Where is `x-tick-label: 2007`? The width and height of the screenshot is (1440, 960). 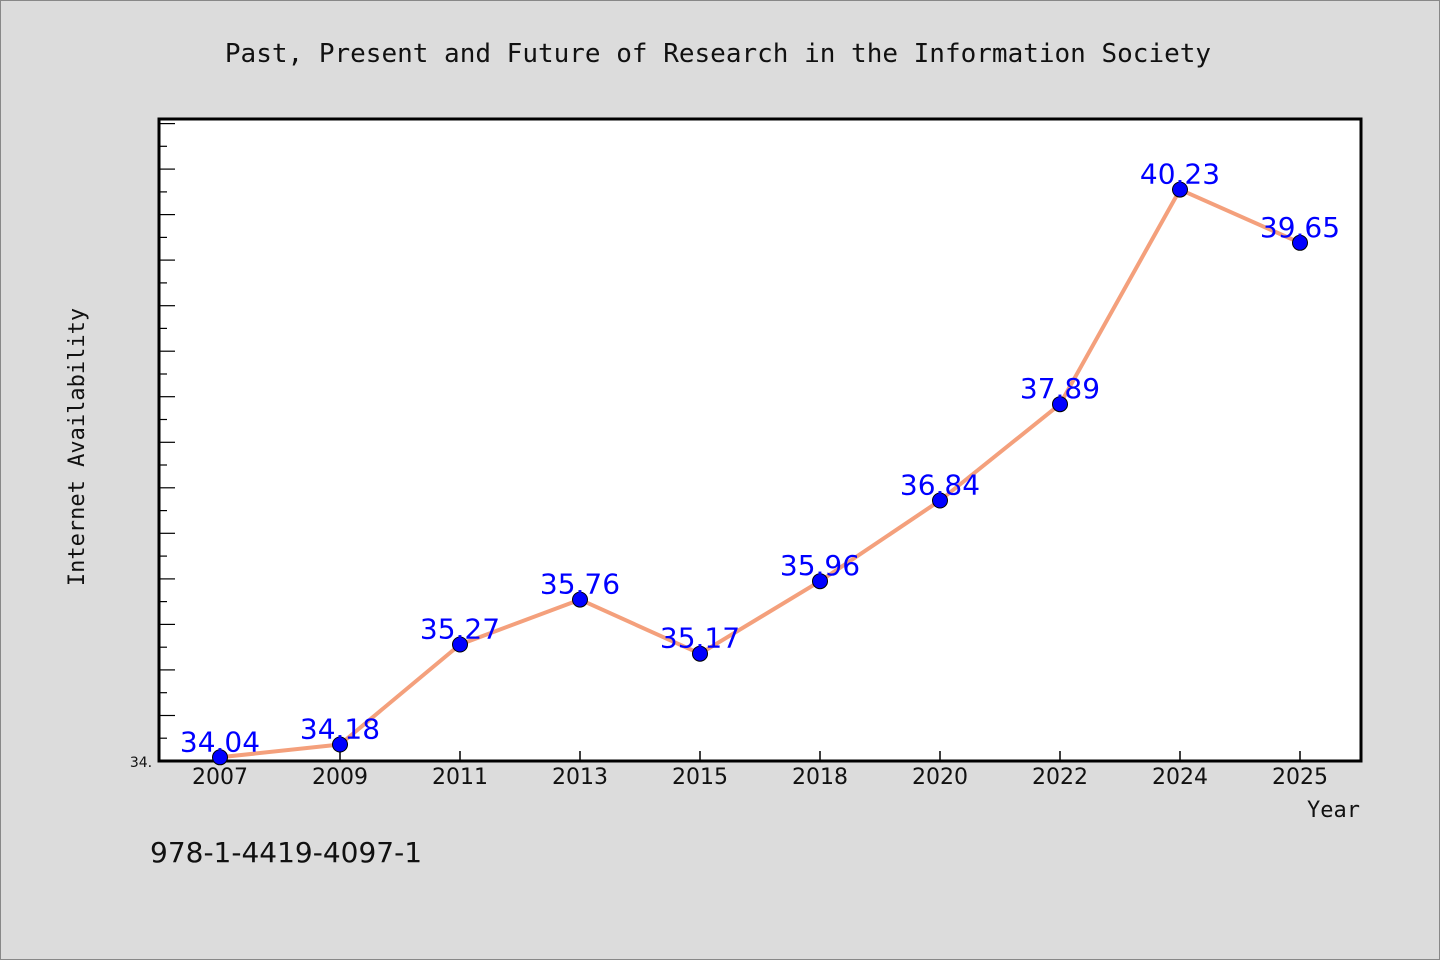
x-tick-label: 2007 is located at coordinates (220, 777).